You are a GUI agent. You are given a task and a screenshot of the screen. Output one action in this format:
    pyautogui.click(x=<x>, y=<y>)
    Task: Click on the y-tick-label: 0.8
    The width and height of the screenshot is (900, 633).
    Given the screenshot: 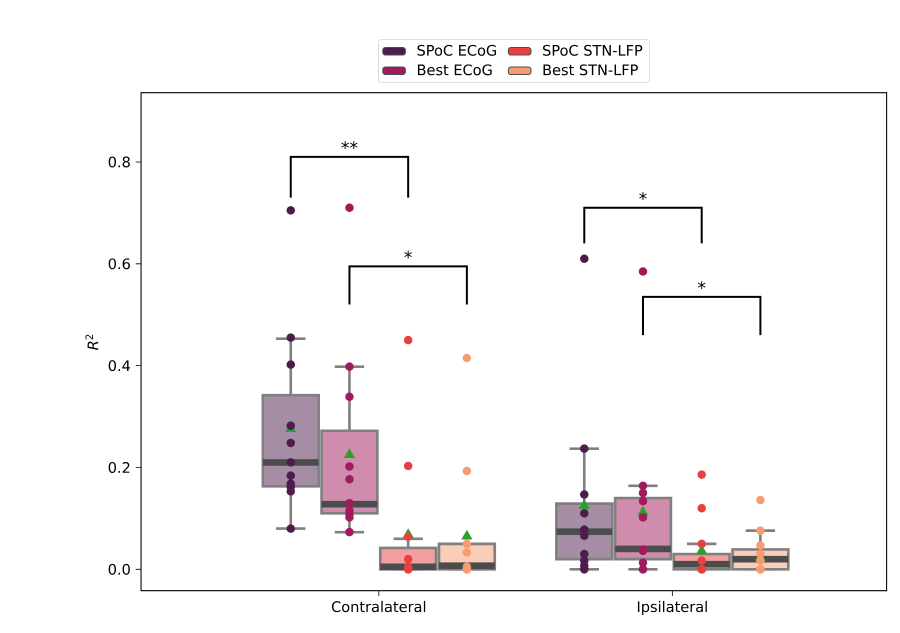 What is the action you would take?
    pyautogui.click(x=119, y=162)
    